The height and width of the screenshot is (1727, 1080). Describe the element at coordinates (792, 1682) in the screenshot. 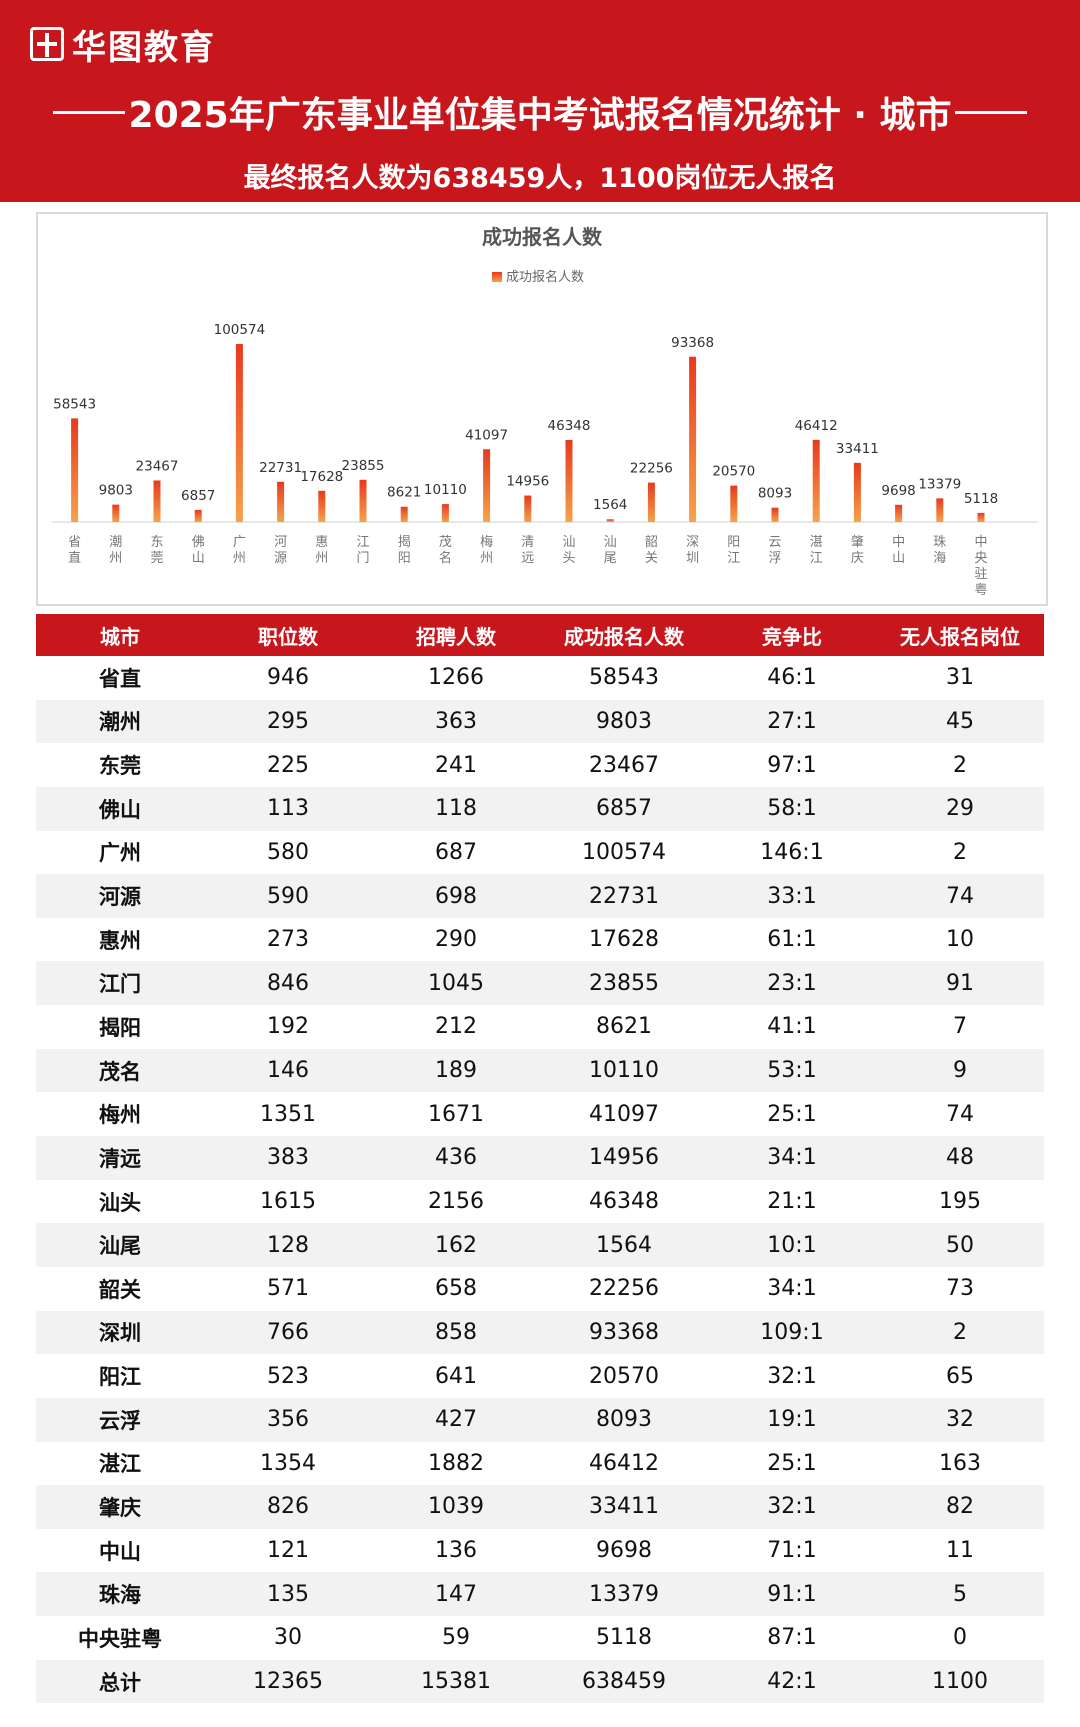

I see `table-cell: 42:1` at that location.